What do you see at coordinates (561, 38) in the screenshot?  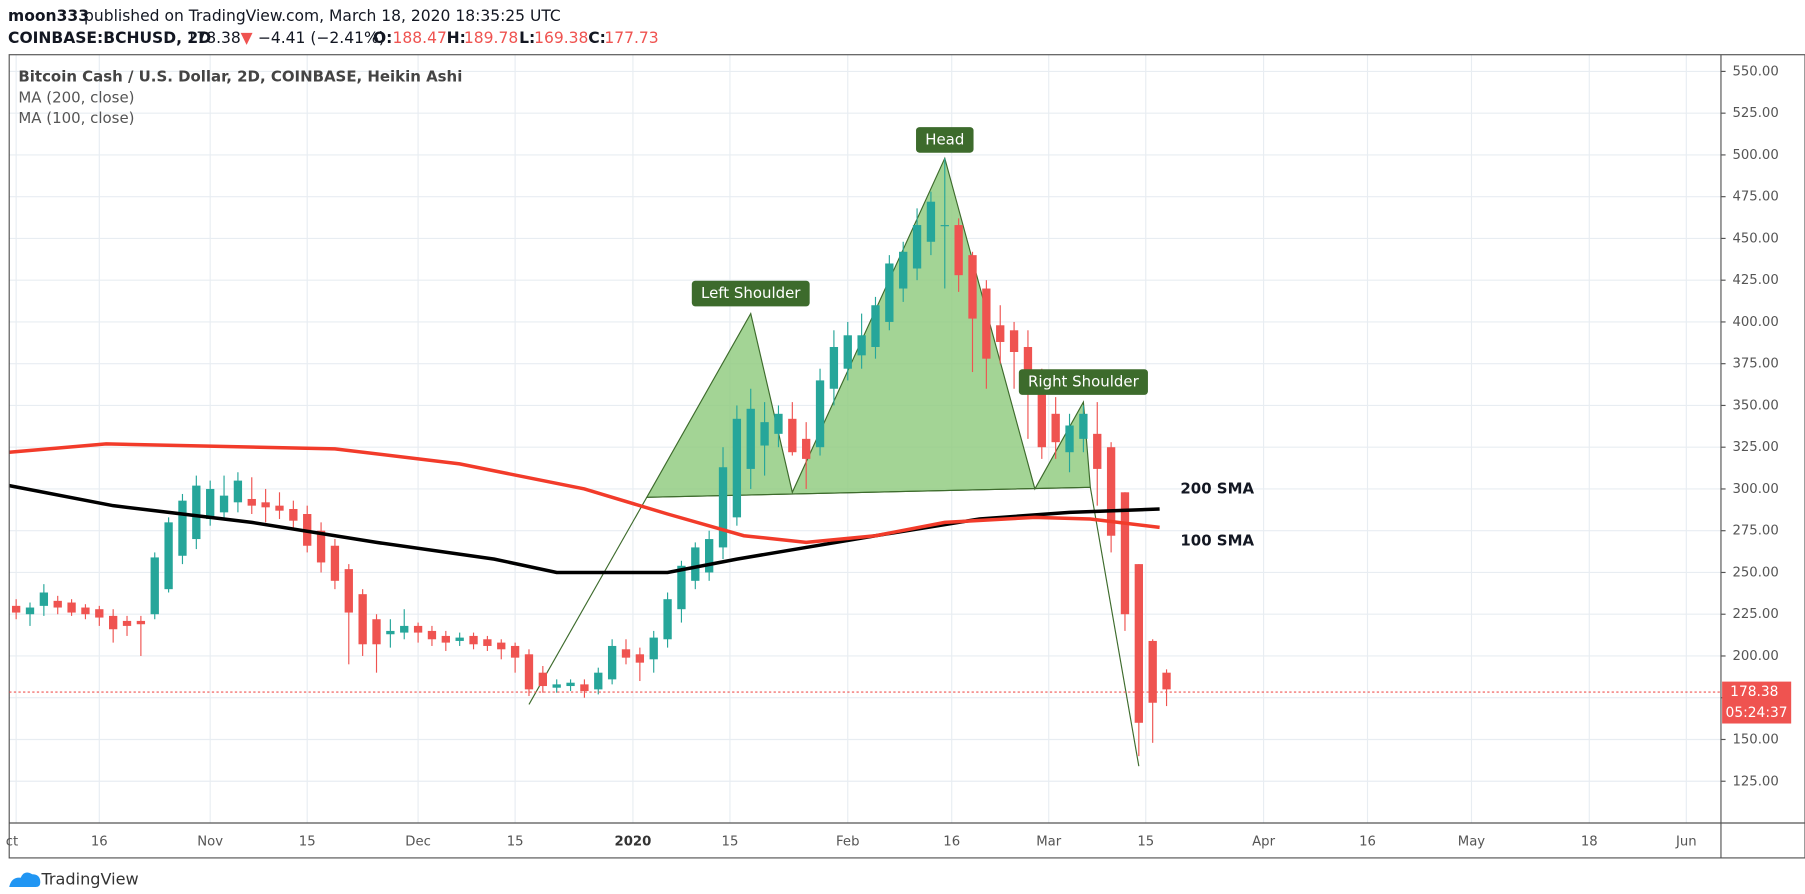 I see `ohlc-l: 169.38` at bounding box center [561, 38].